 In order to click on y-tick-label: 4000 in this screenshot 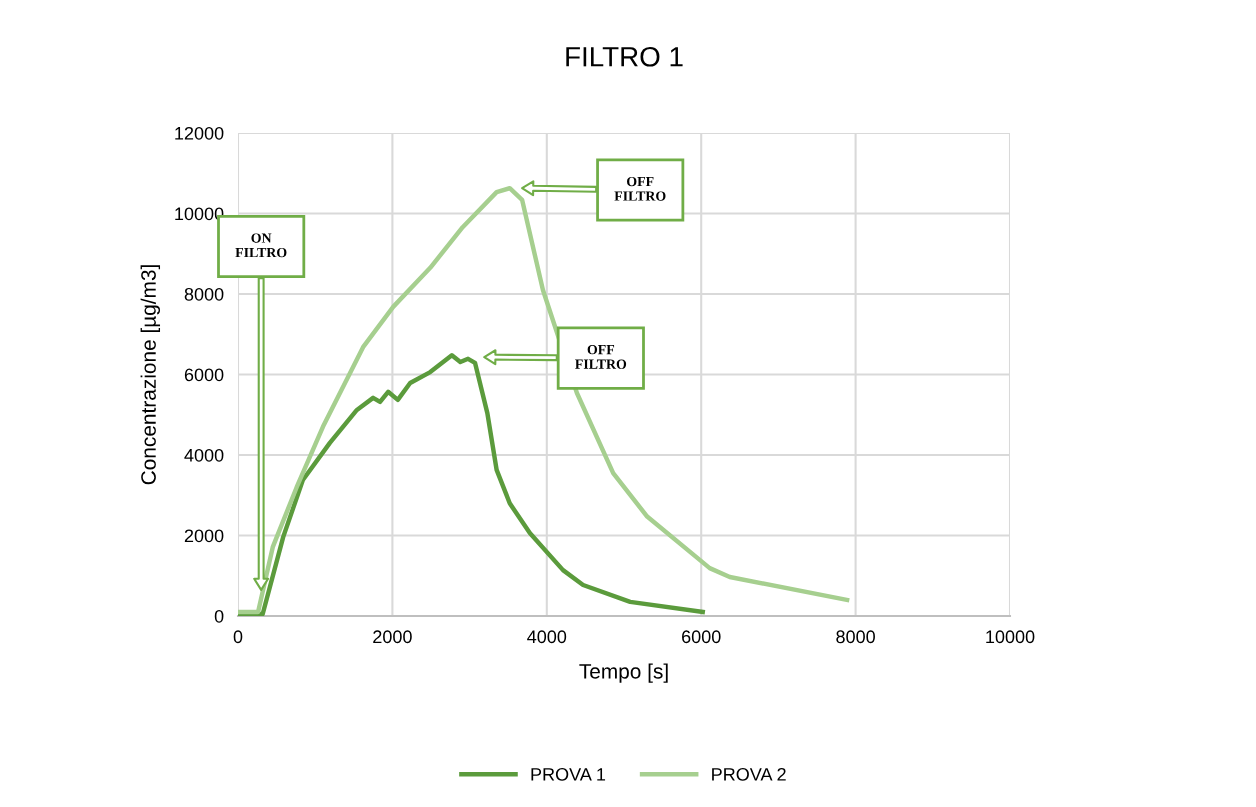, I will do `click(204, 455)`.